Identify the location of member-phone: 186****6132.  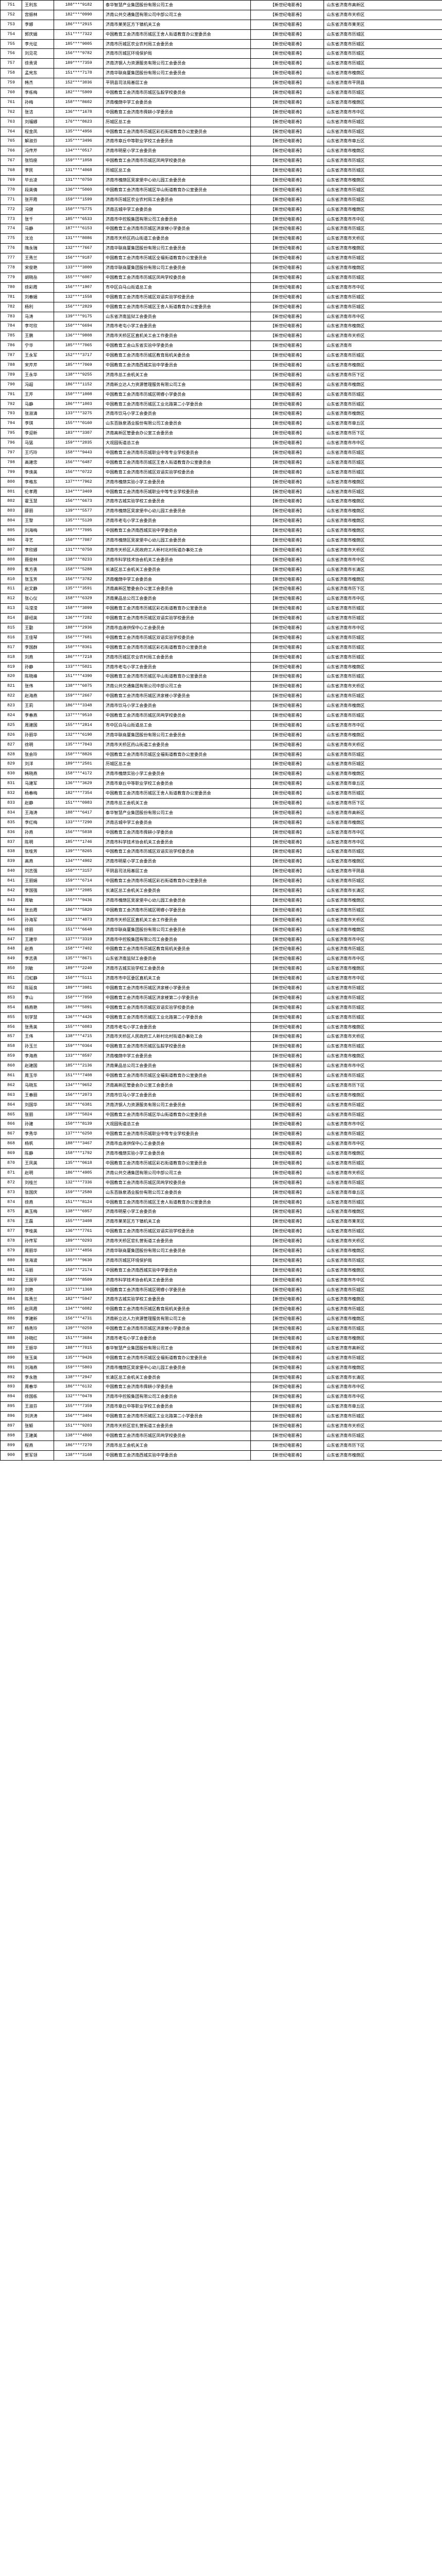
(79, 1387).